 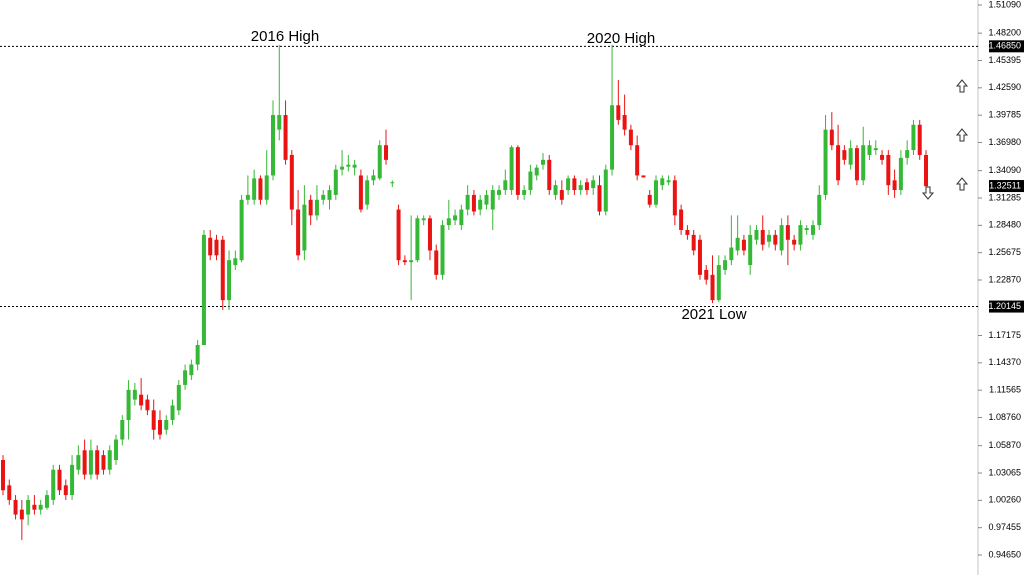 I want to click on y-tick-label: 1.36980, so click(x=1004, y=142).